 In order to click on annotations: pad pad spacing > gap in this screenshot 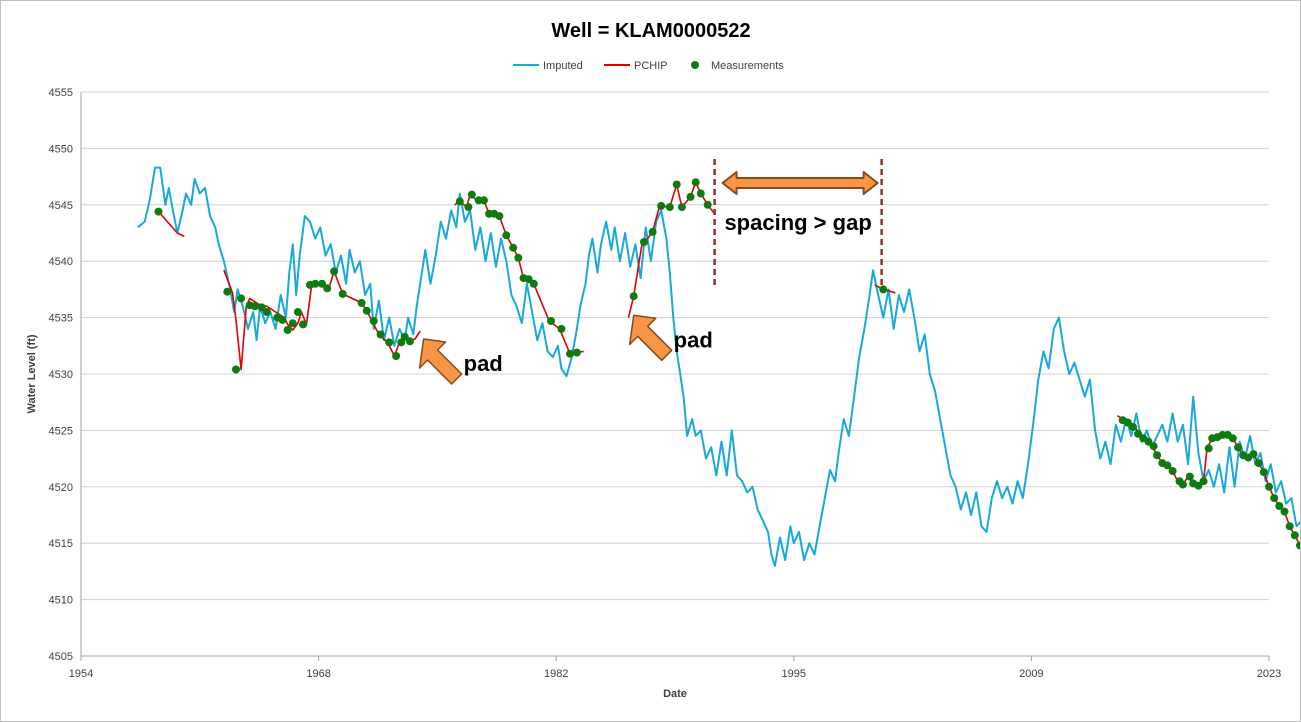, I will do `click(650, 272)`.